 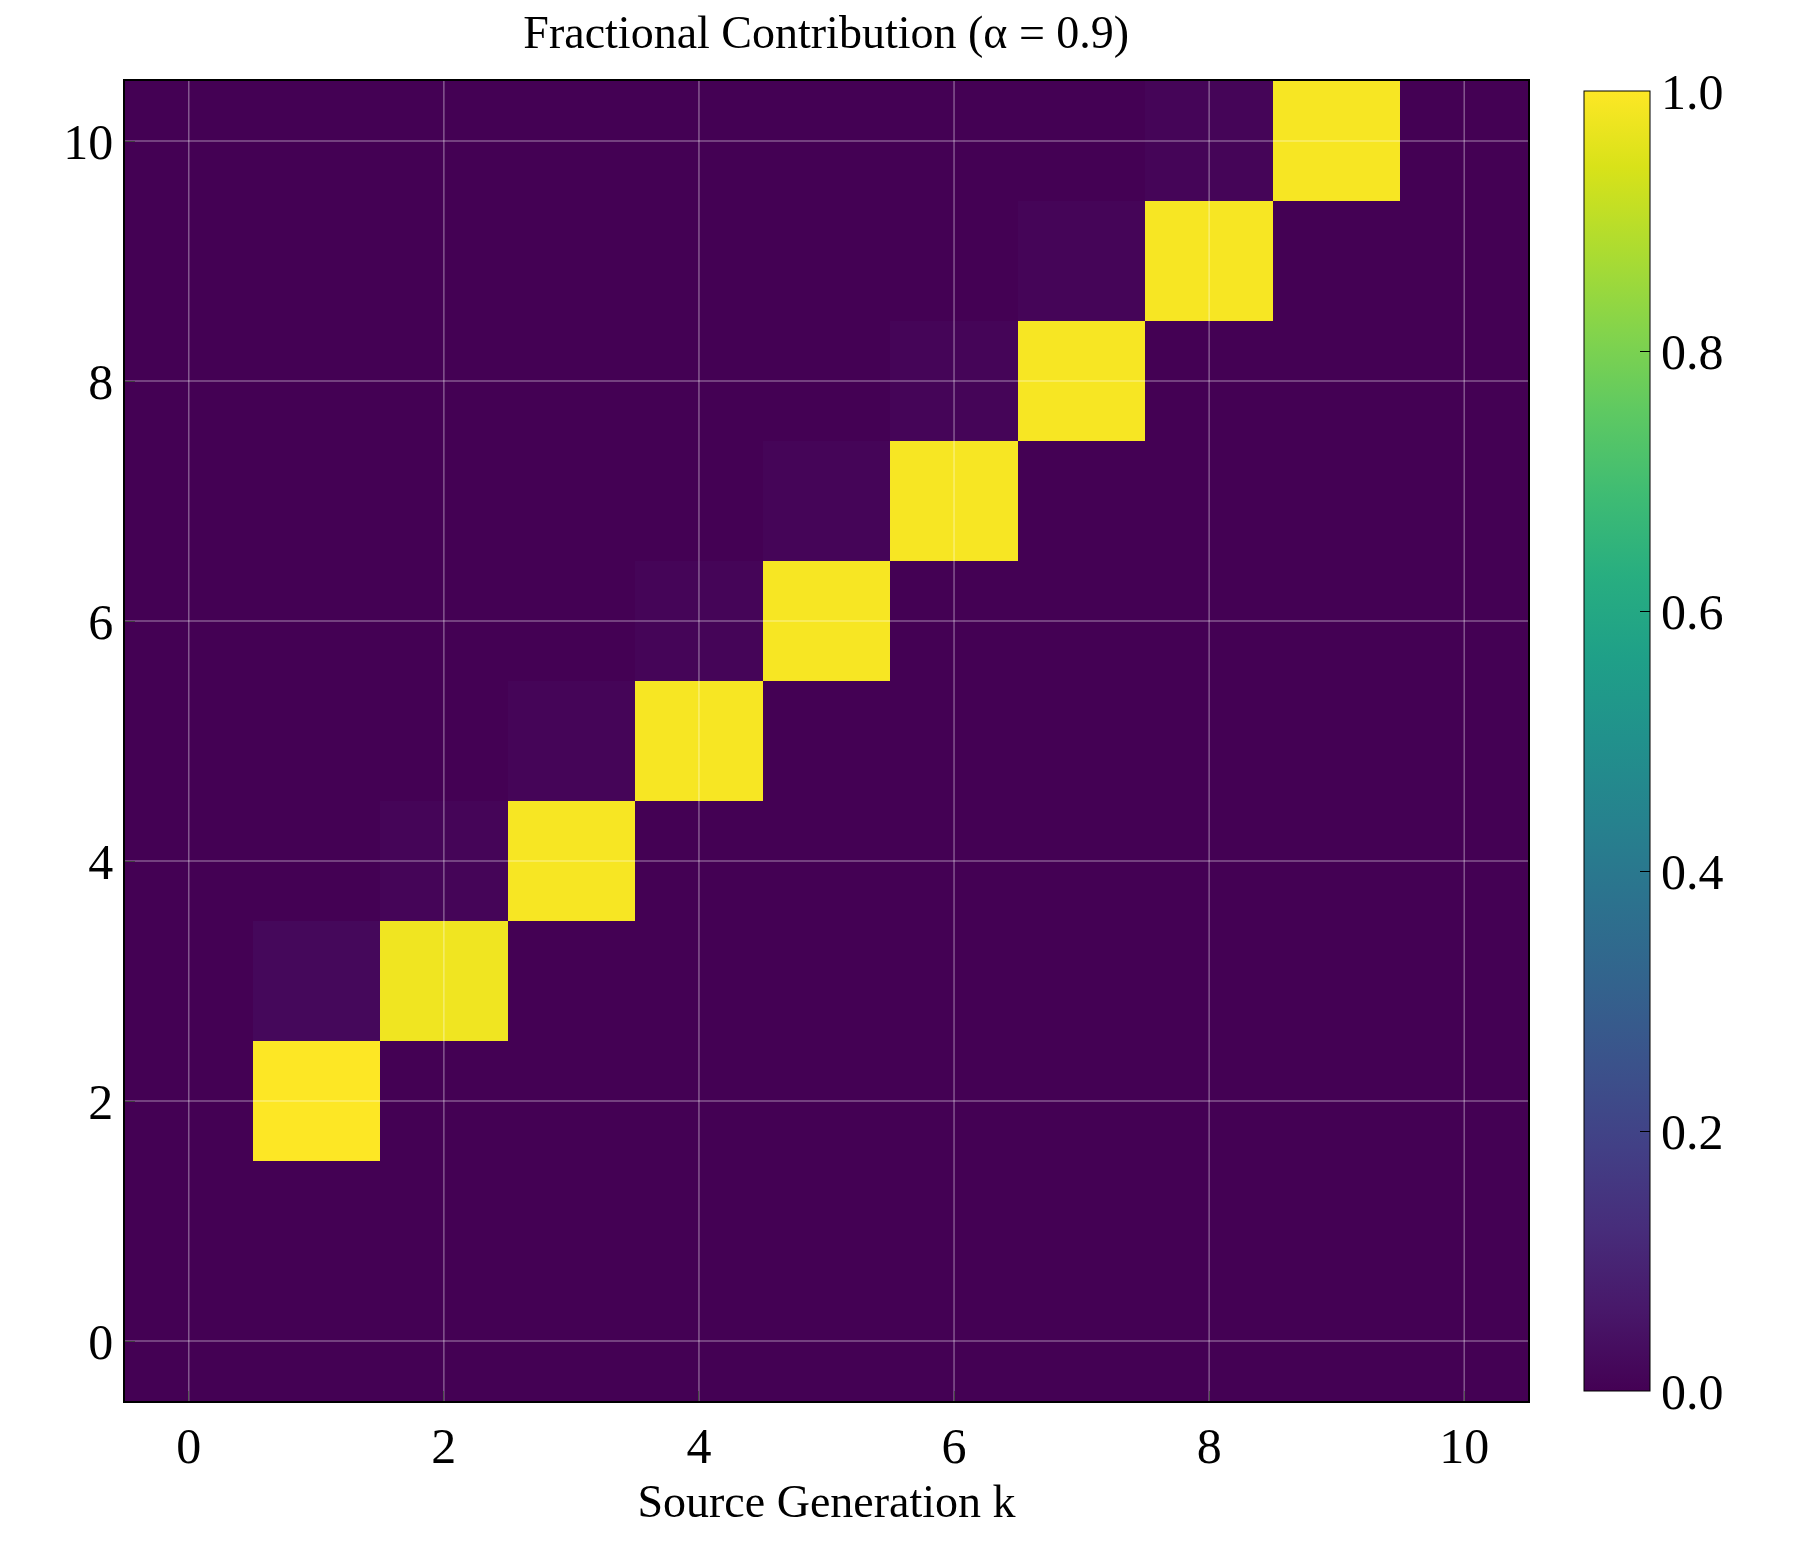 What do you see at coordinates (1209, 1445) in the screenshot?
I see `x-tick-label: 8` at bounding box center [1209, 1445].